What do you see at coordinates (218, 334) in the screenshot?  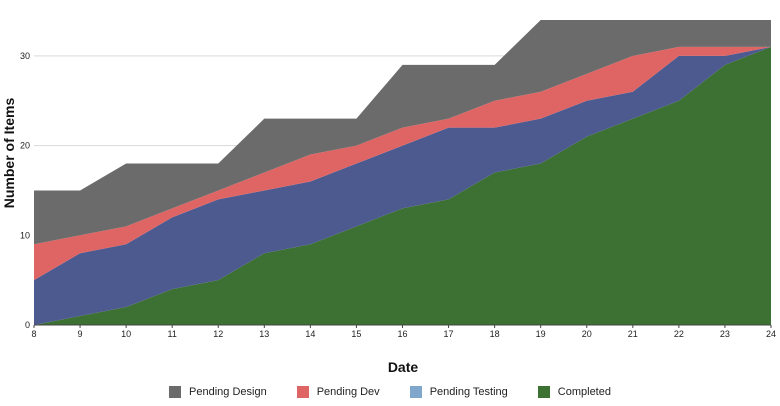 I see `x-tick-label: 12` at bounding box center [218, 334].